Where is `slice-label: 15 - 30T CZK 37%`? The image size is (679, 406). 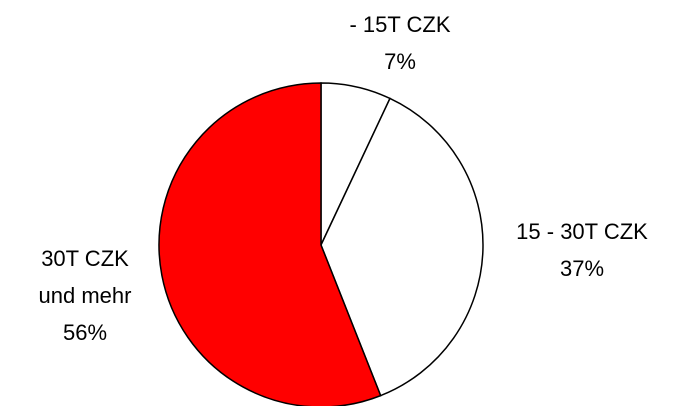 slice-label: 15 - 30T CZK 37% is located at coordinates (580, 250).